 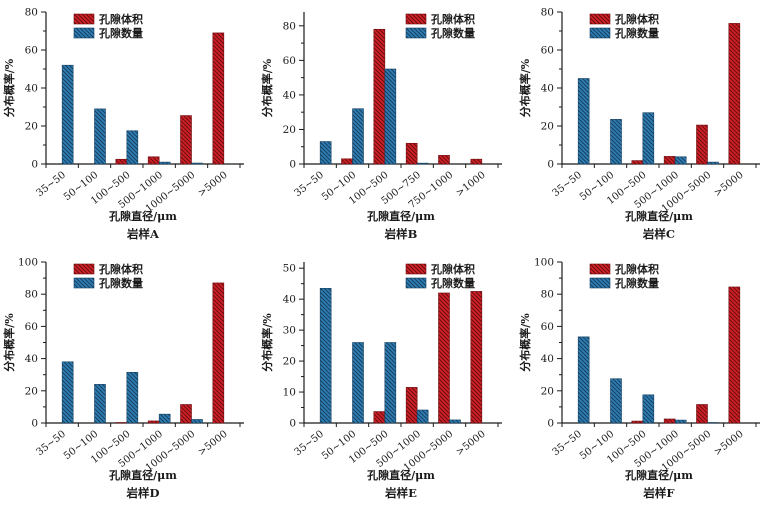 What do you see at coordinates (470, 184) in the screenshot?
I see `svg-text: >1000` at bounding box center [470, 184].